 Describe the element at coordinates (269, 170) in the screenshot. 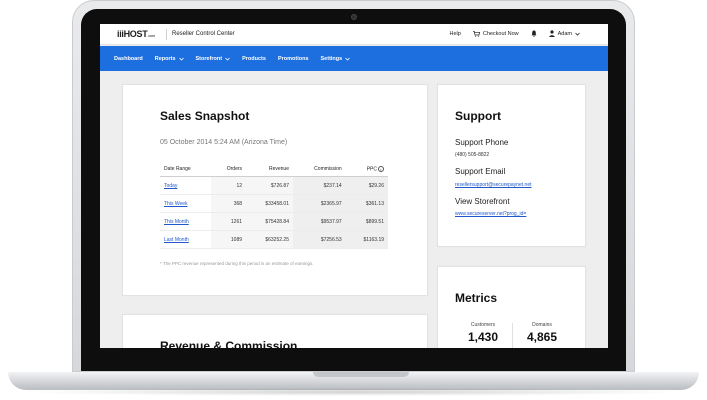

I see `column-header: Revenue` at that location.